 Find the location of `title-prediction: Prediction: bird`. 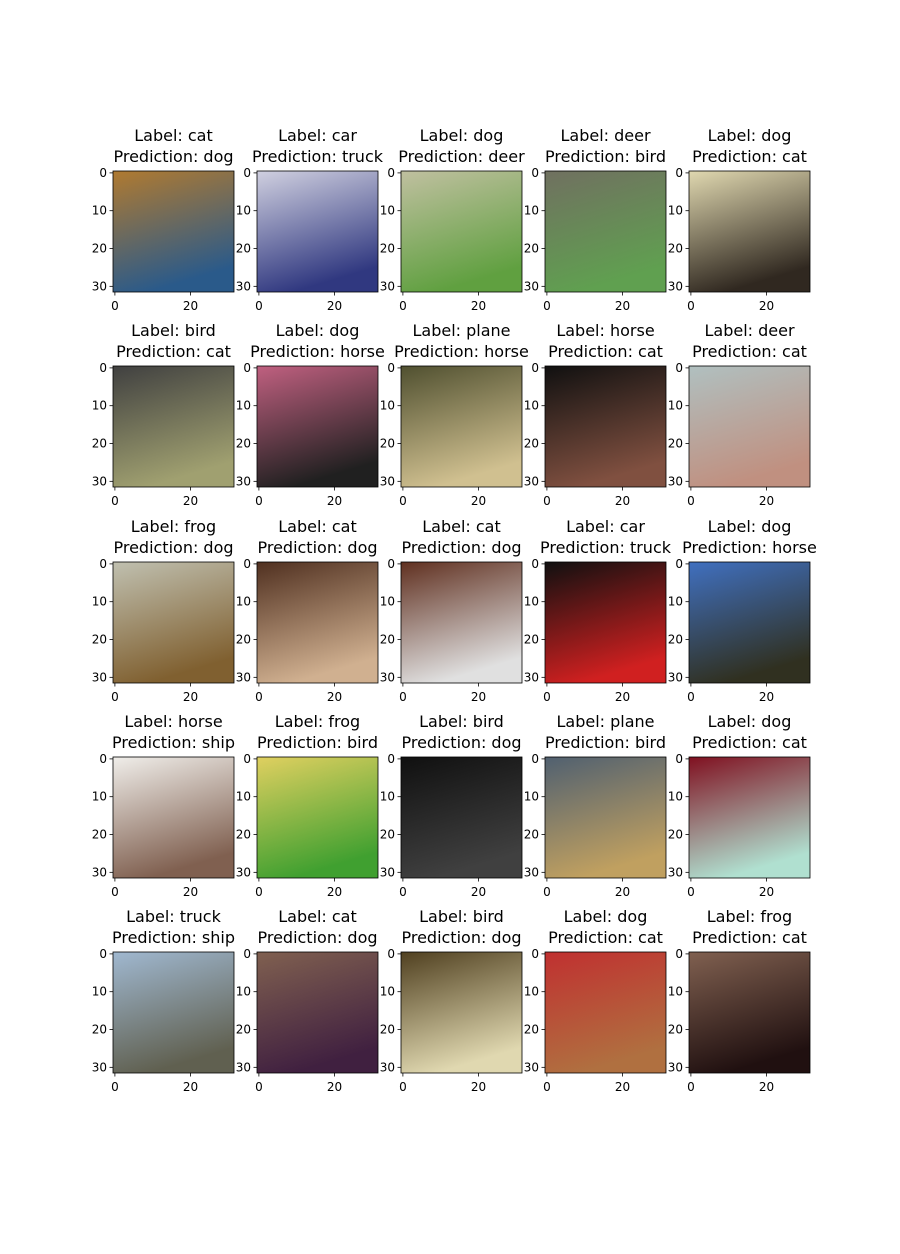

title-prediction: Prediction: bird is located at coordinates (605, 742).